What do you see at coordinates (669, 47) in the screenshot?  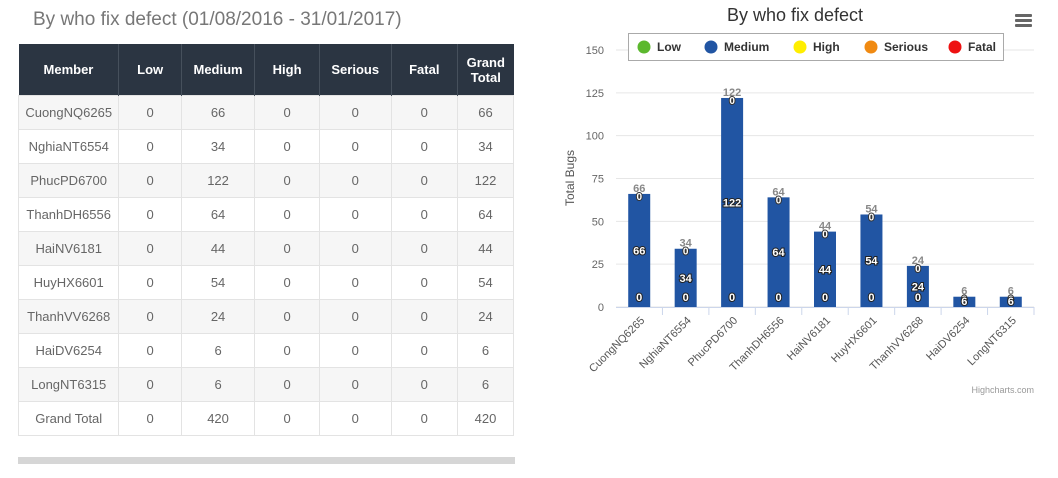 I see `legend-item: Low` at bounding box center [669, 47].